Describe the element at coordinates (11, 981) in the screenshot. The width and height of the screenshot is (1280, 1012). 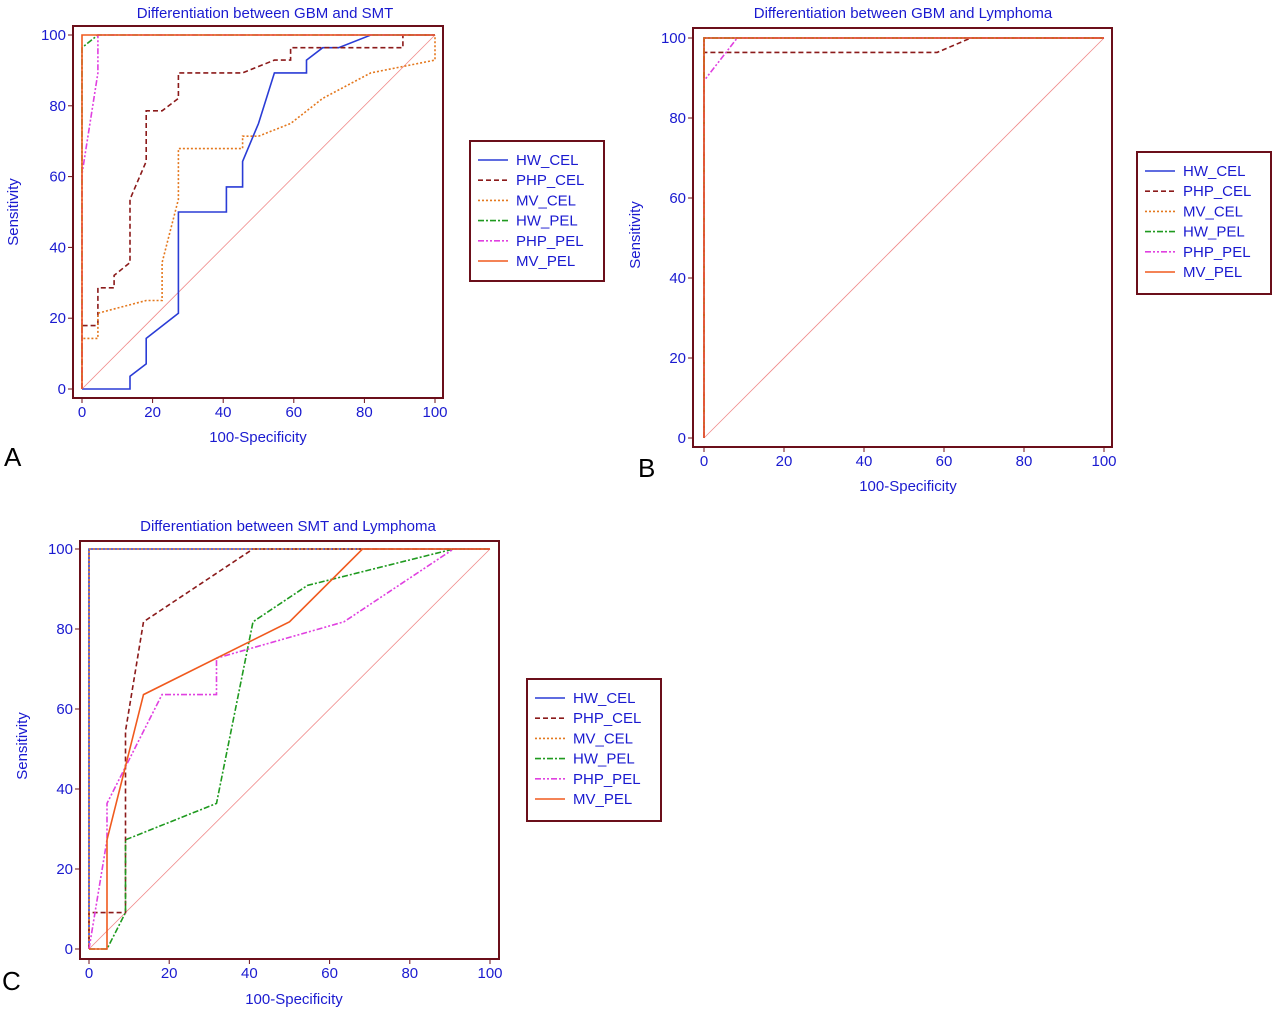
I see `panel-letter-c: C` at that location.